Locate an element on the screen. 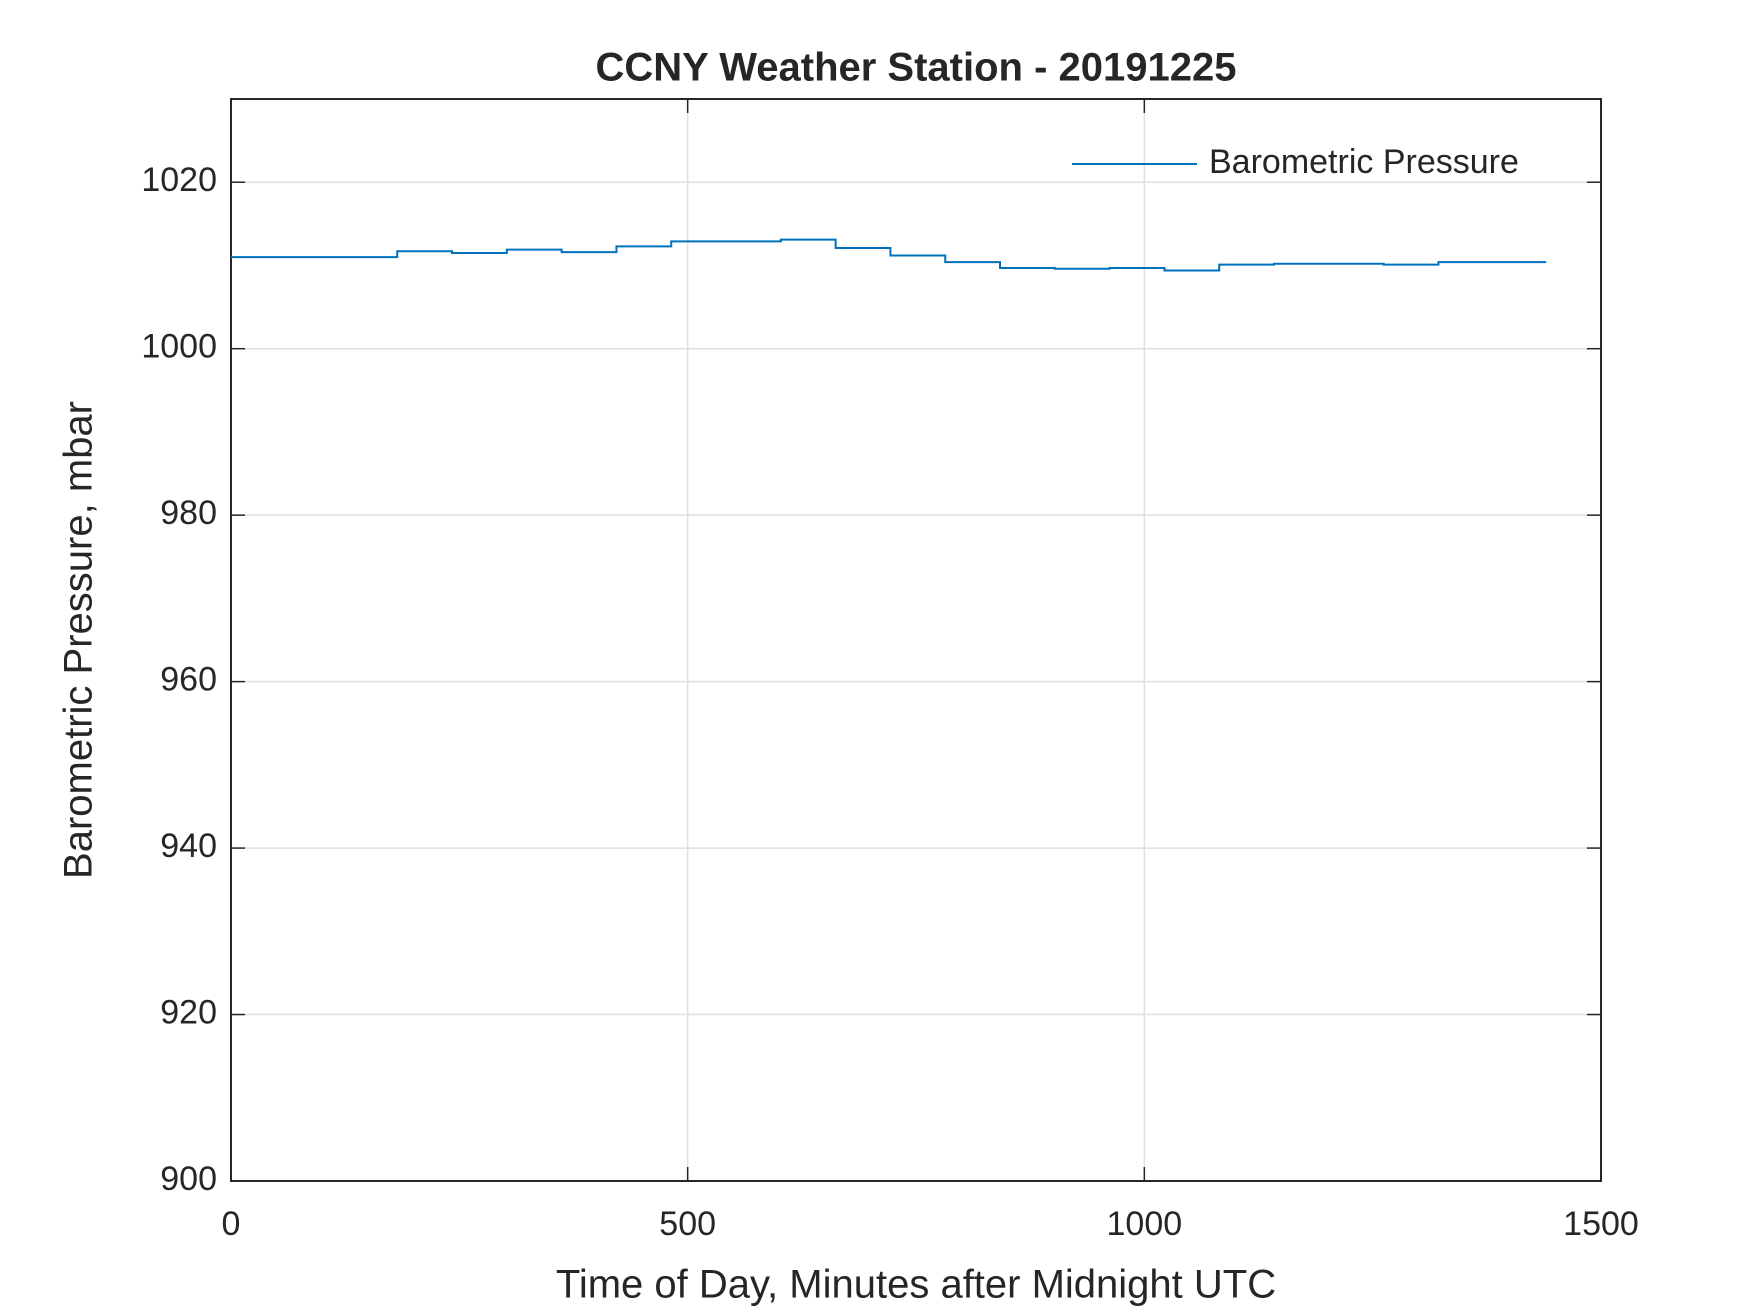 This screenshot has width=1750, height=1313. y-axis-label: Barometric Pressure, mbar is located at coordinates (79, 640).